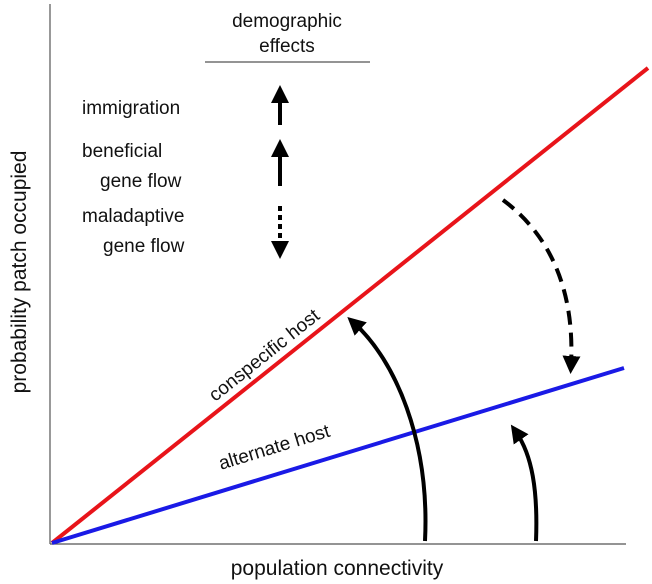  What do you see at coordinates (19, 272) in the screenshot?
I see `y-axis-label: probability patch occupied` at bounding box center [19, 272].